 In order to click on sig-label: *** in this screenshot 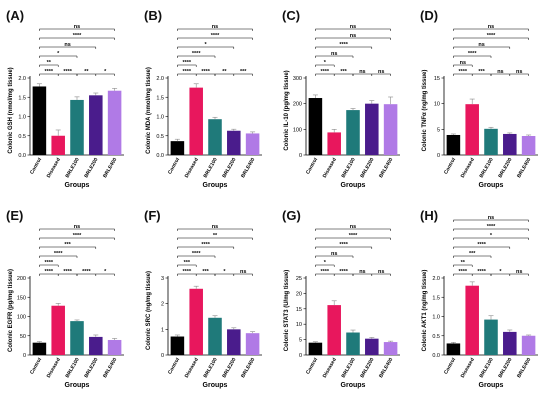, I will do `click(481, 72)`.